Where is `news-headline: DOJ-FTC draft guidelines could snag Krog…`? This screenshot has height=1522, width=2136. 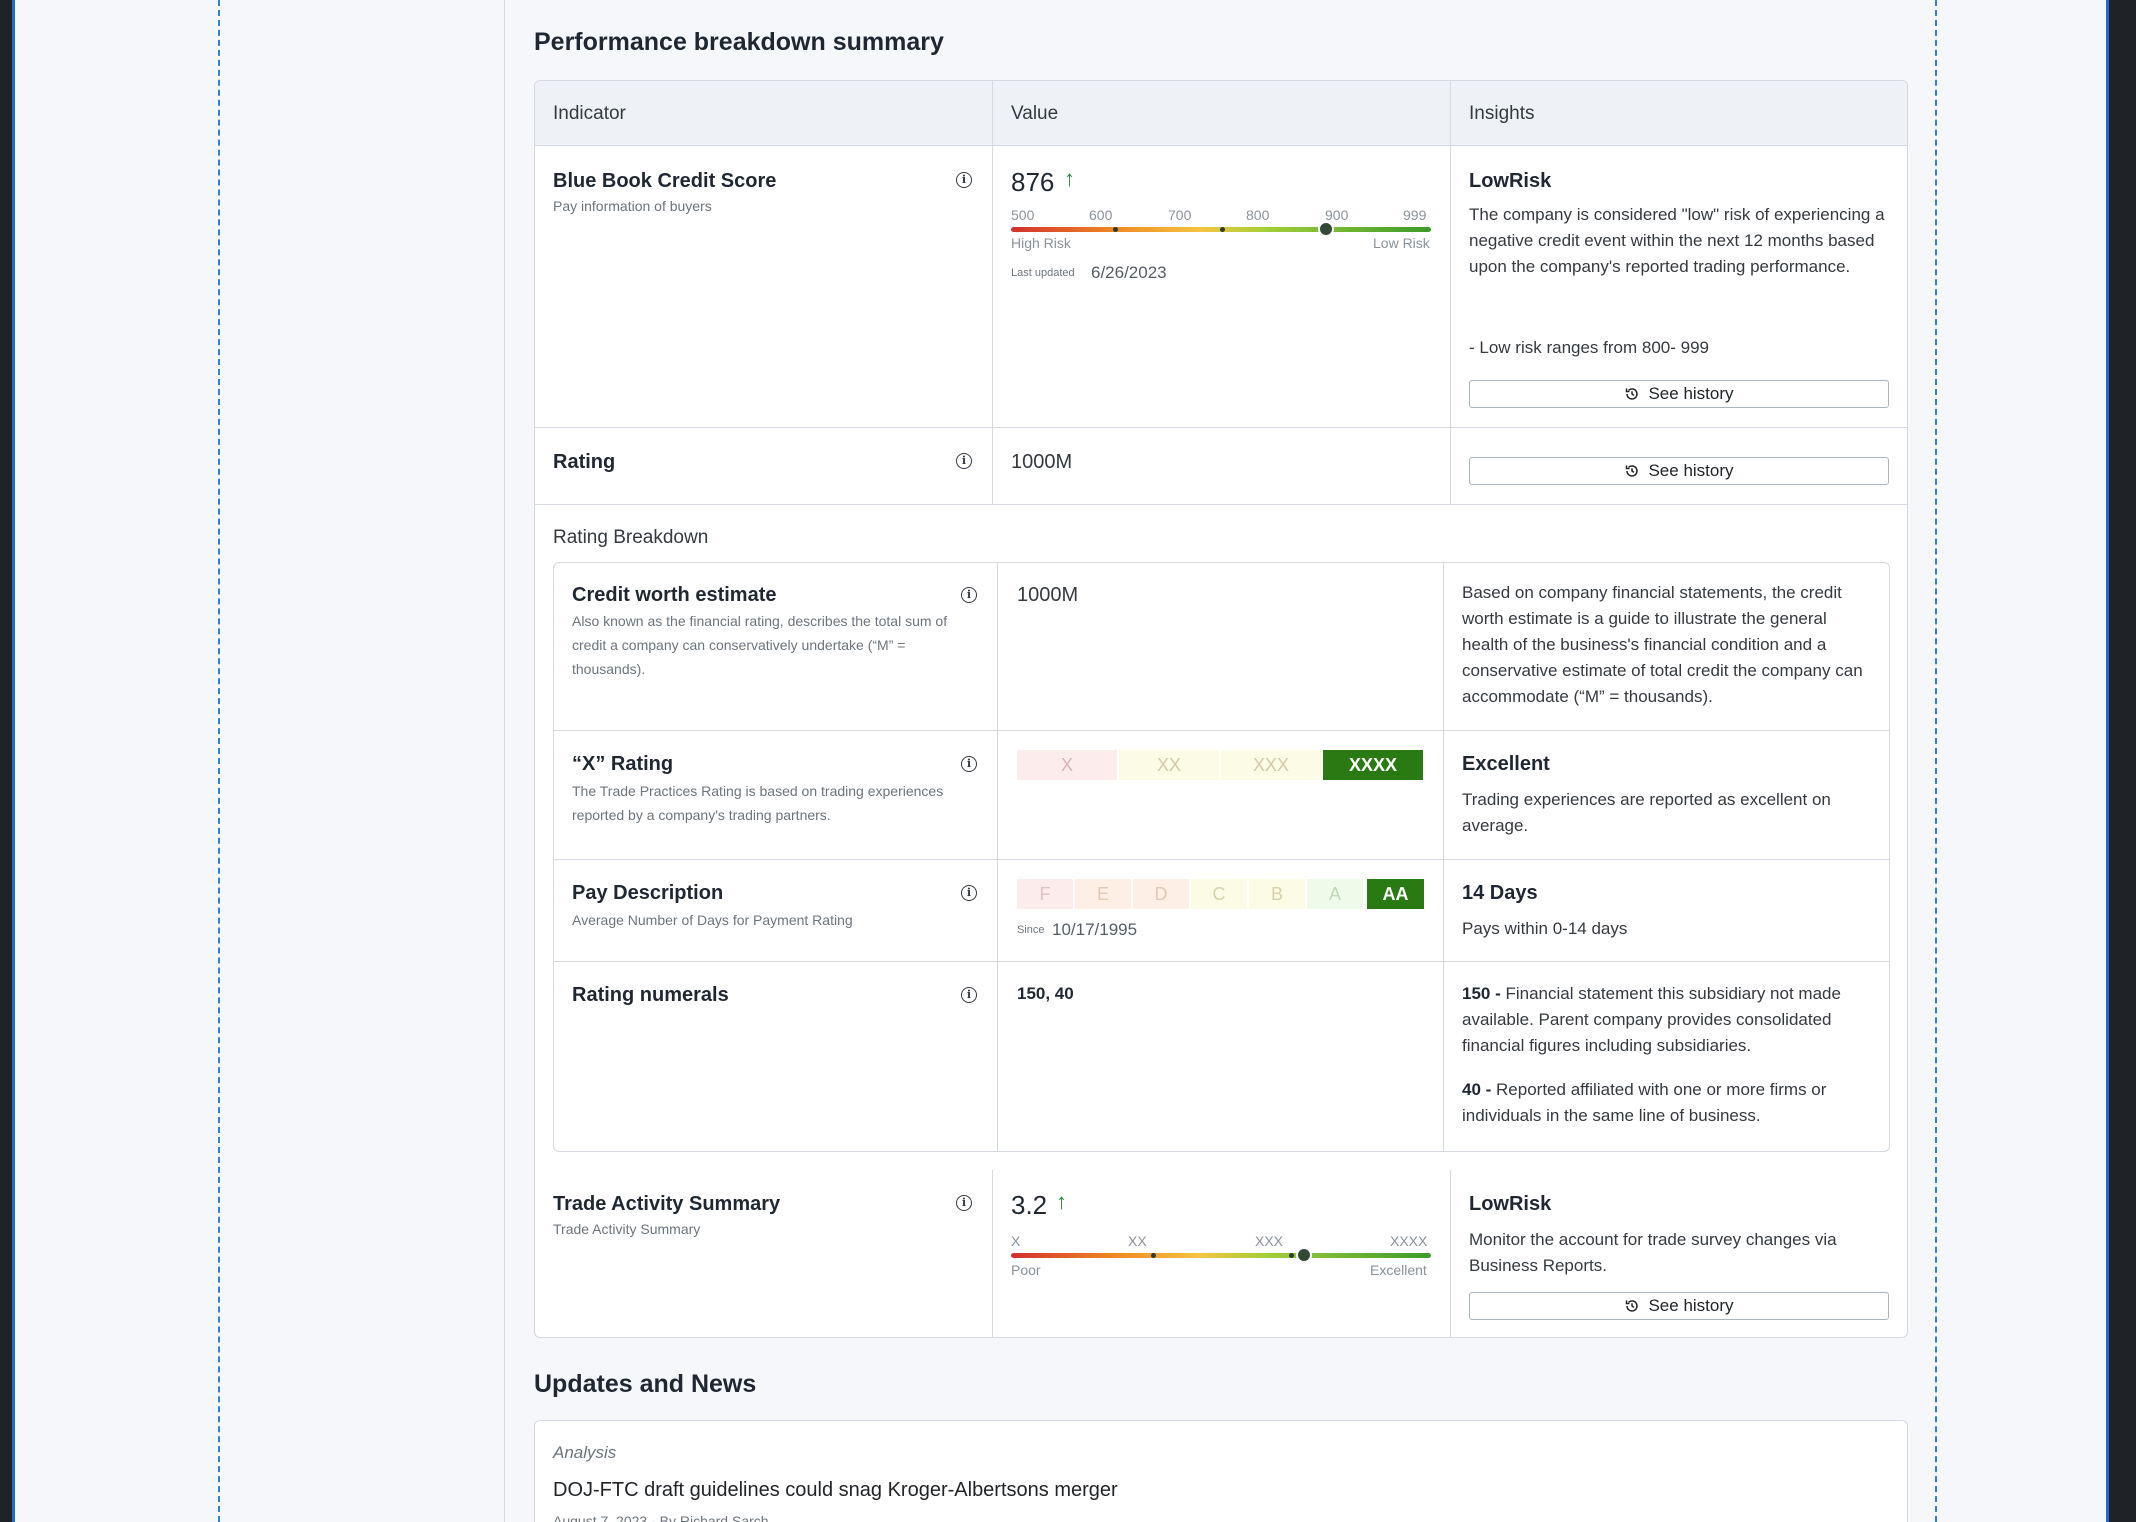 news-headline: DOJ-FTC draft guidelines could snag Krog… is located at coordinates (835, 1490).